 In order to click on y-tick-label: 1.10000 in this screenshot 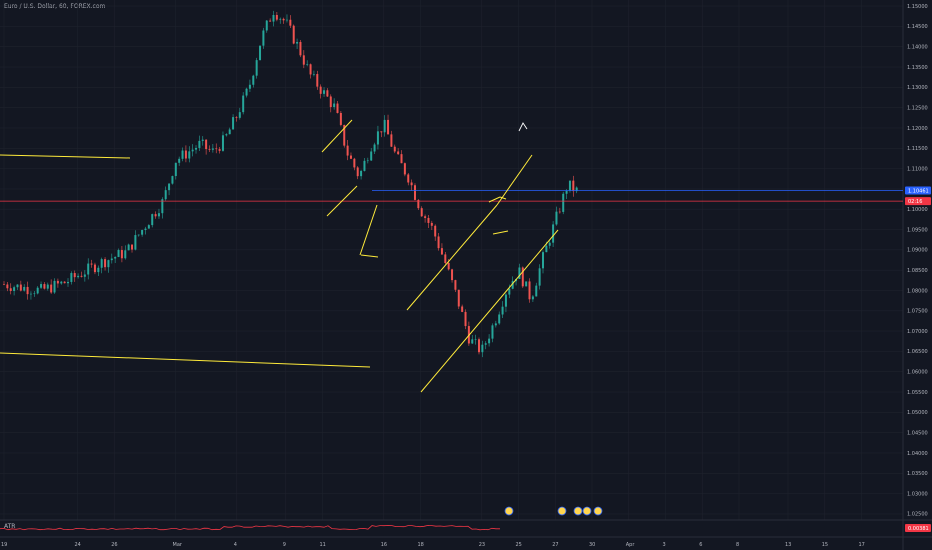, I will do `click(917, 210)`.